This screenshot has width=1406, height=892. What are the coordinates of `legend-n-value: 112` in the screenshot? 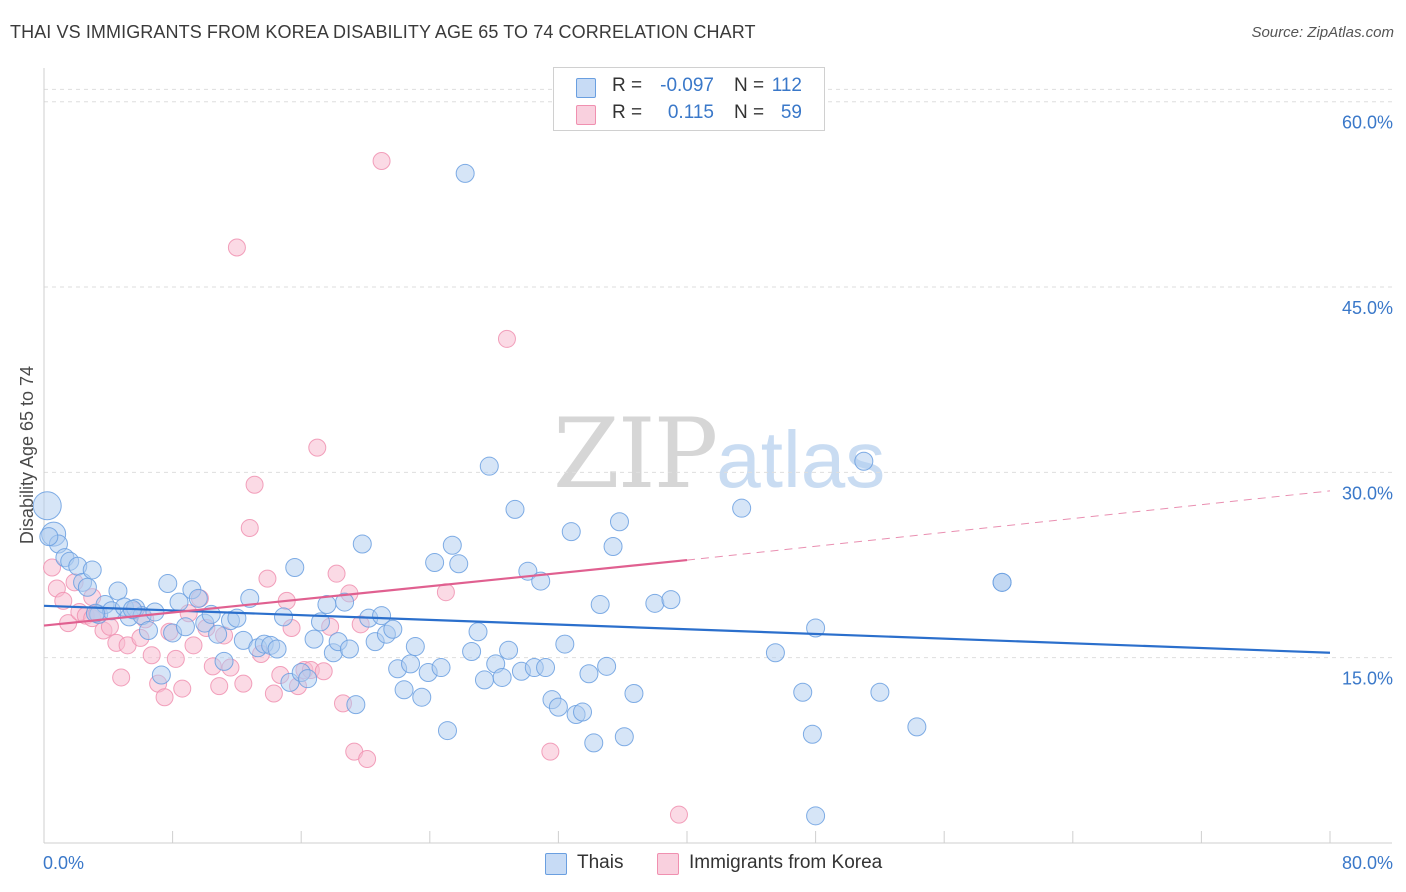 It's located at (786, 85).